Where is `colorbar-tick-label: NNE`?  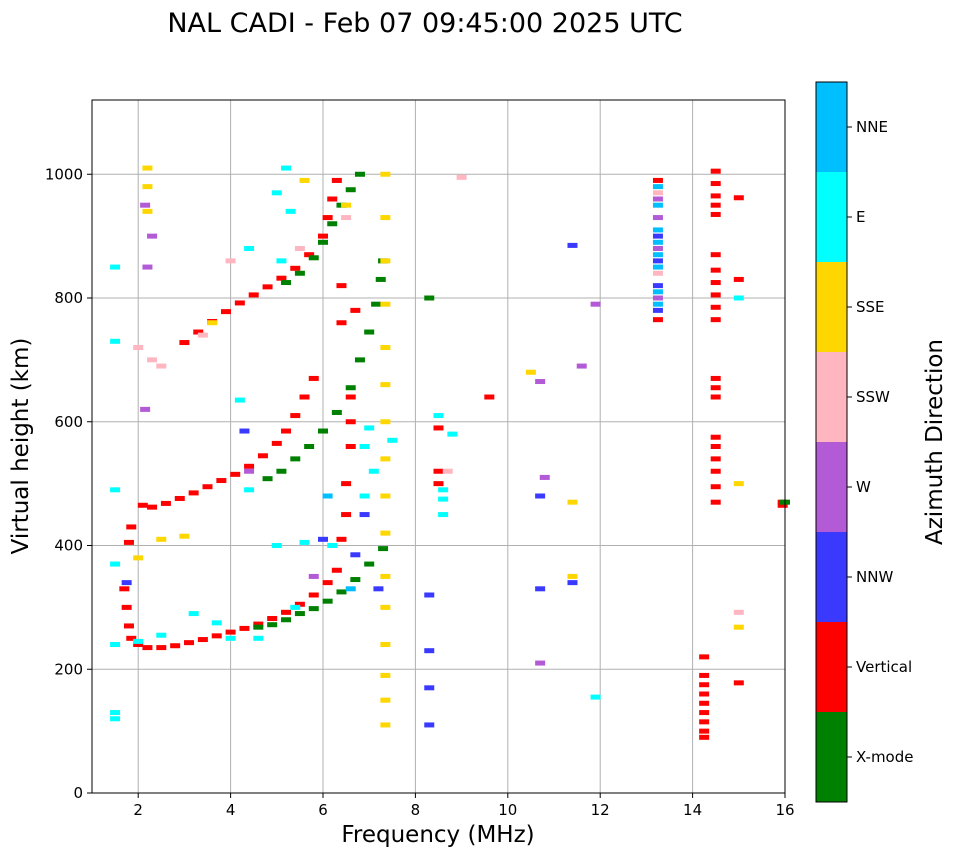 colorbar-tick-label: NNE is located at coordinates (872, 127).